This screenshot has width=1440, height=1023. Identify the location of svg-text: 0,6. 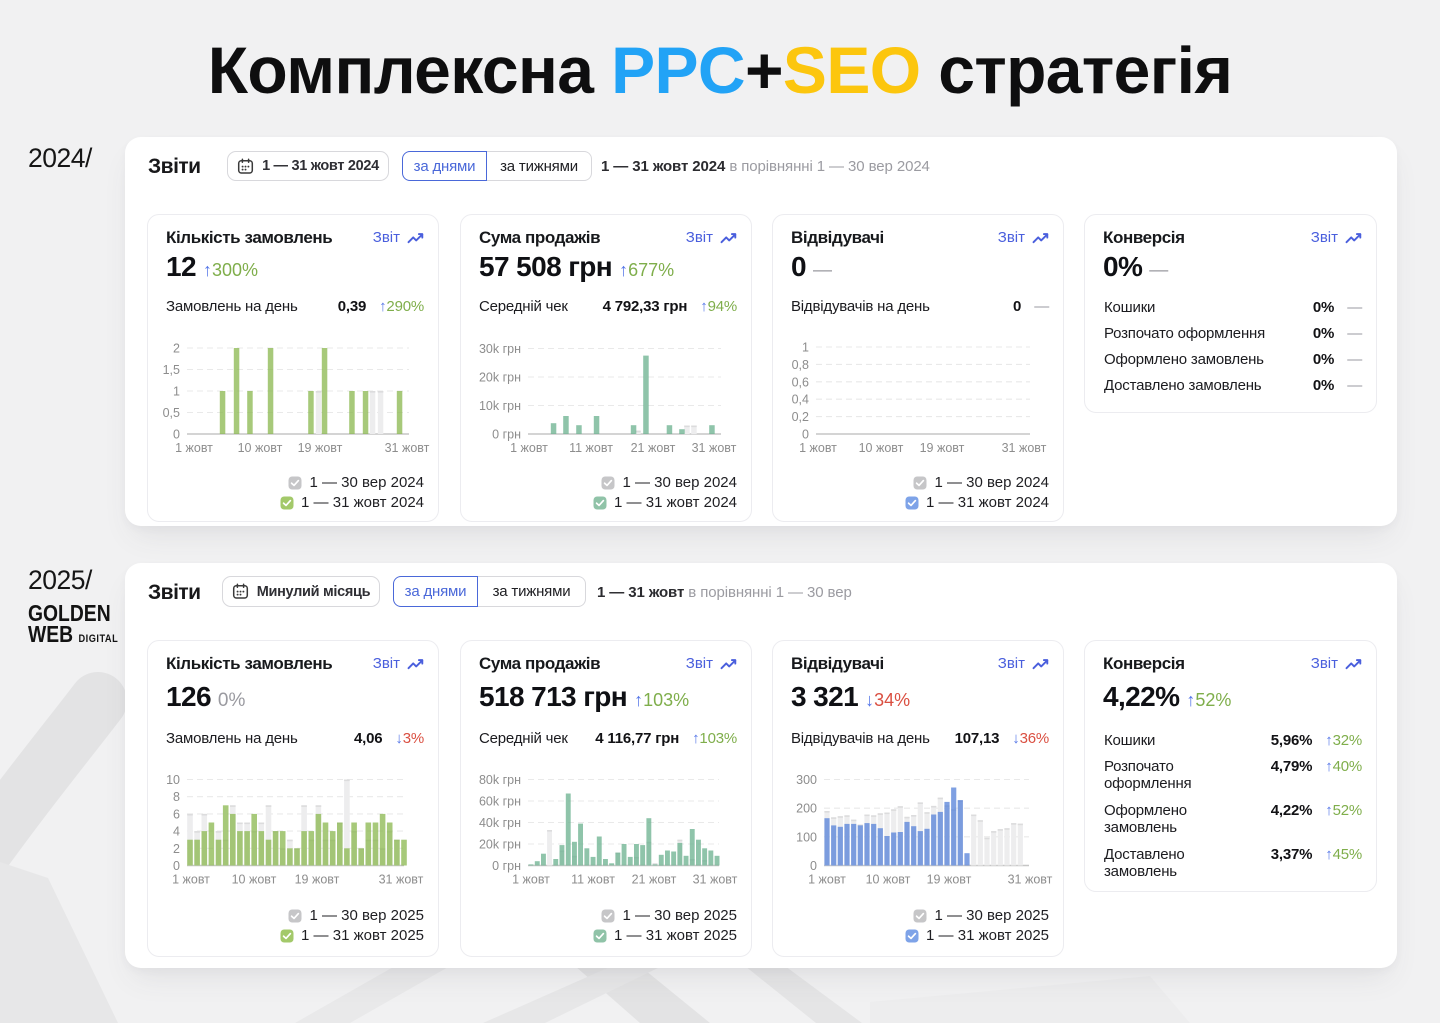
(800, 382).